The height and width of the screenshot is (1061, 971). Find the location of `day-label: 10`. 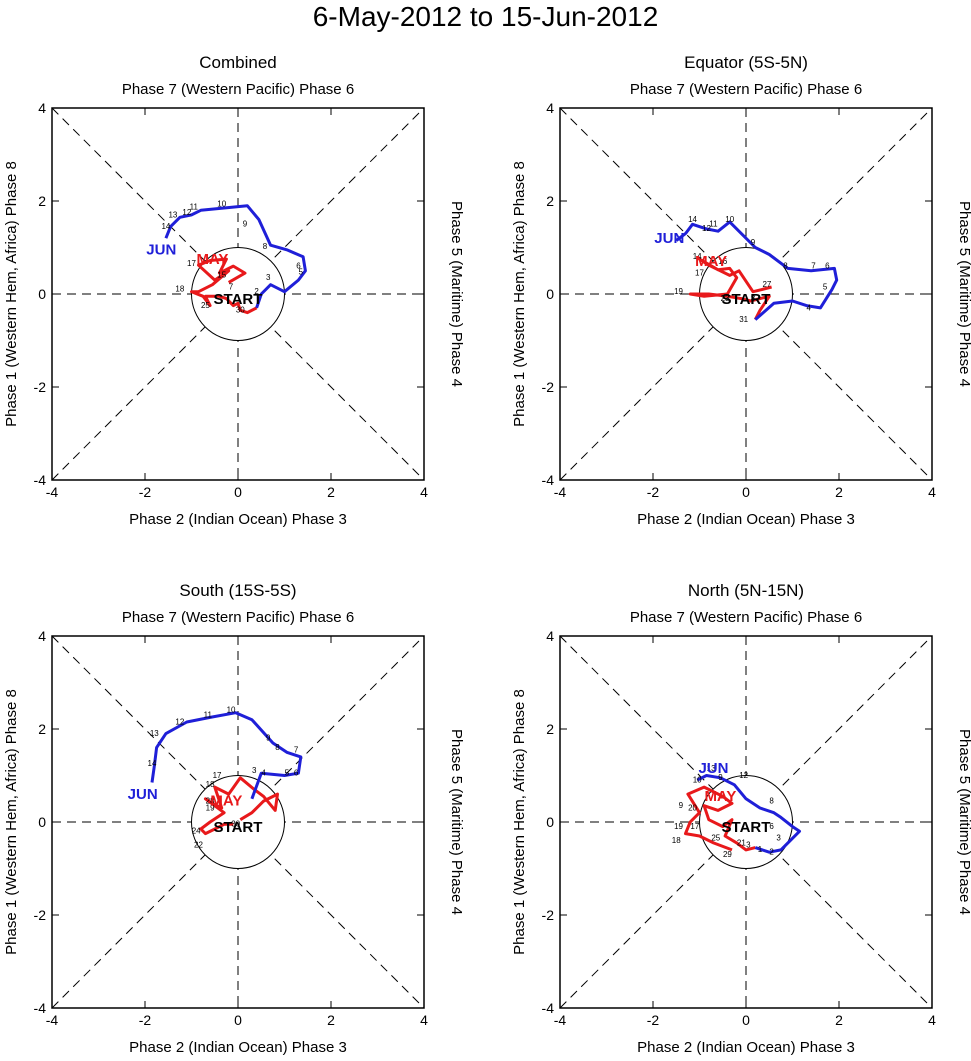

day-label: 10 is located at coordinates (221, 204).